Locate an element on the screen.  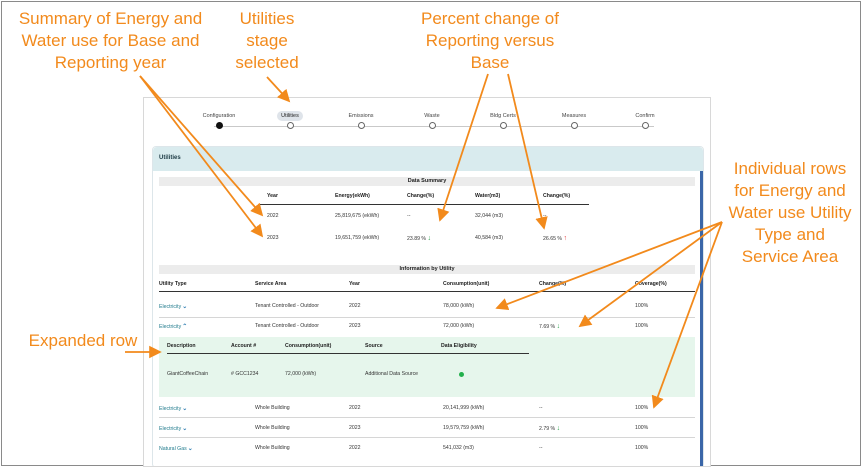
utility-consumption: 72,000 (kWh) is located at coordinates (459, 326).